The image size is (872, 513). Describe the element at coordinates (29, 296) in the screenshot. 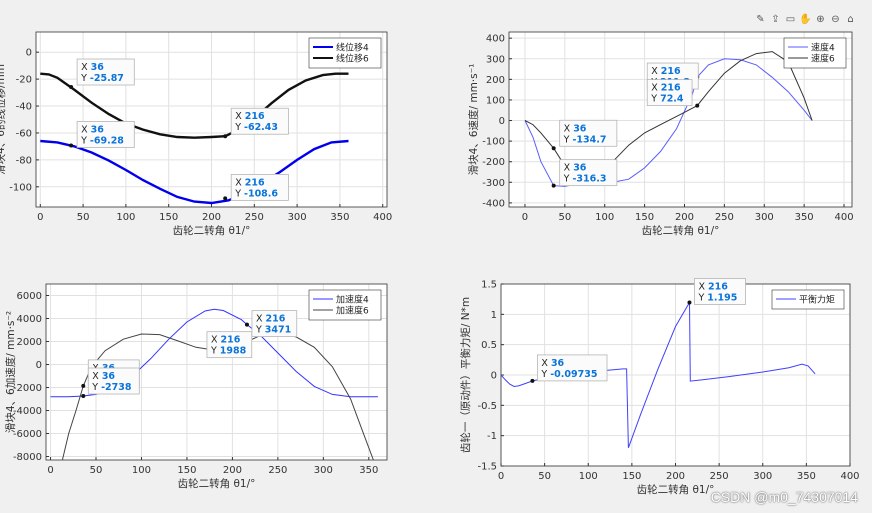

I see `y-tick-label: 6000` at that location.